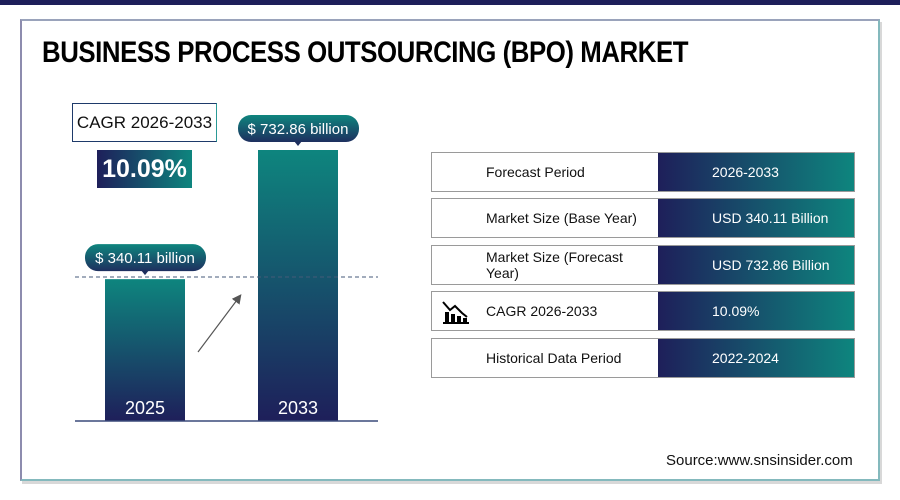 The width and height of the screenshot is (900, 500). What do you see at coordinates (145, 408) in the screenshot?
I see `bar-category-label: 2025` at bounding box center [145, 408].